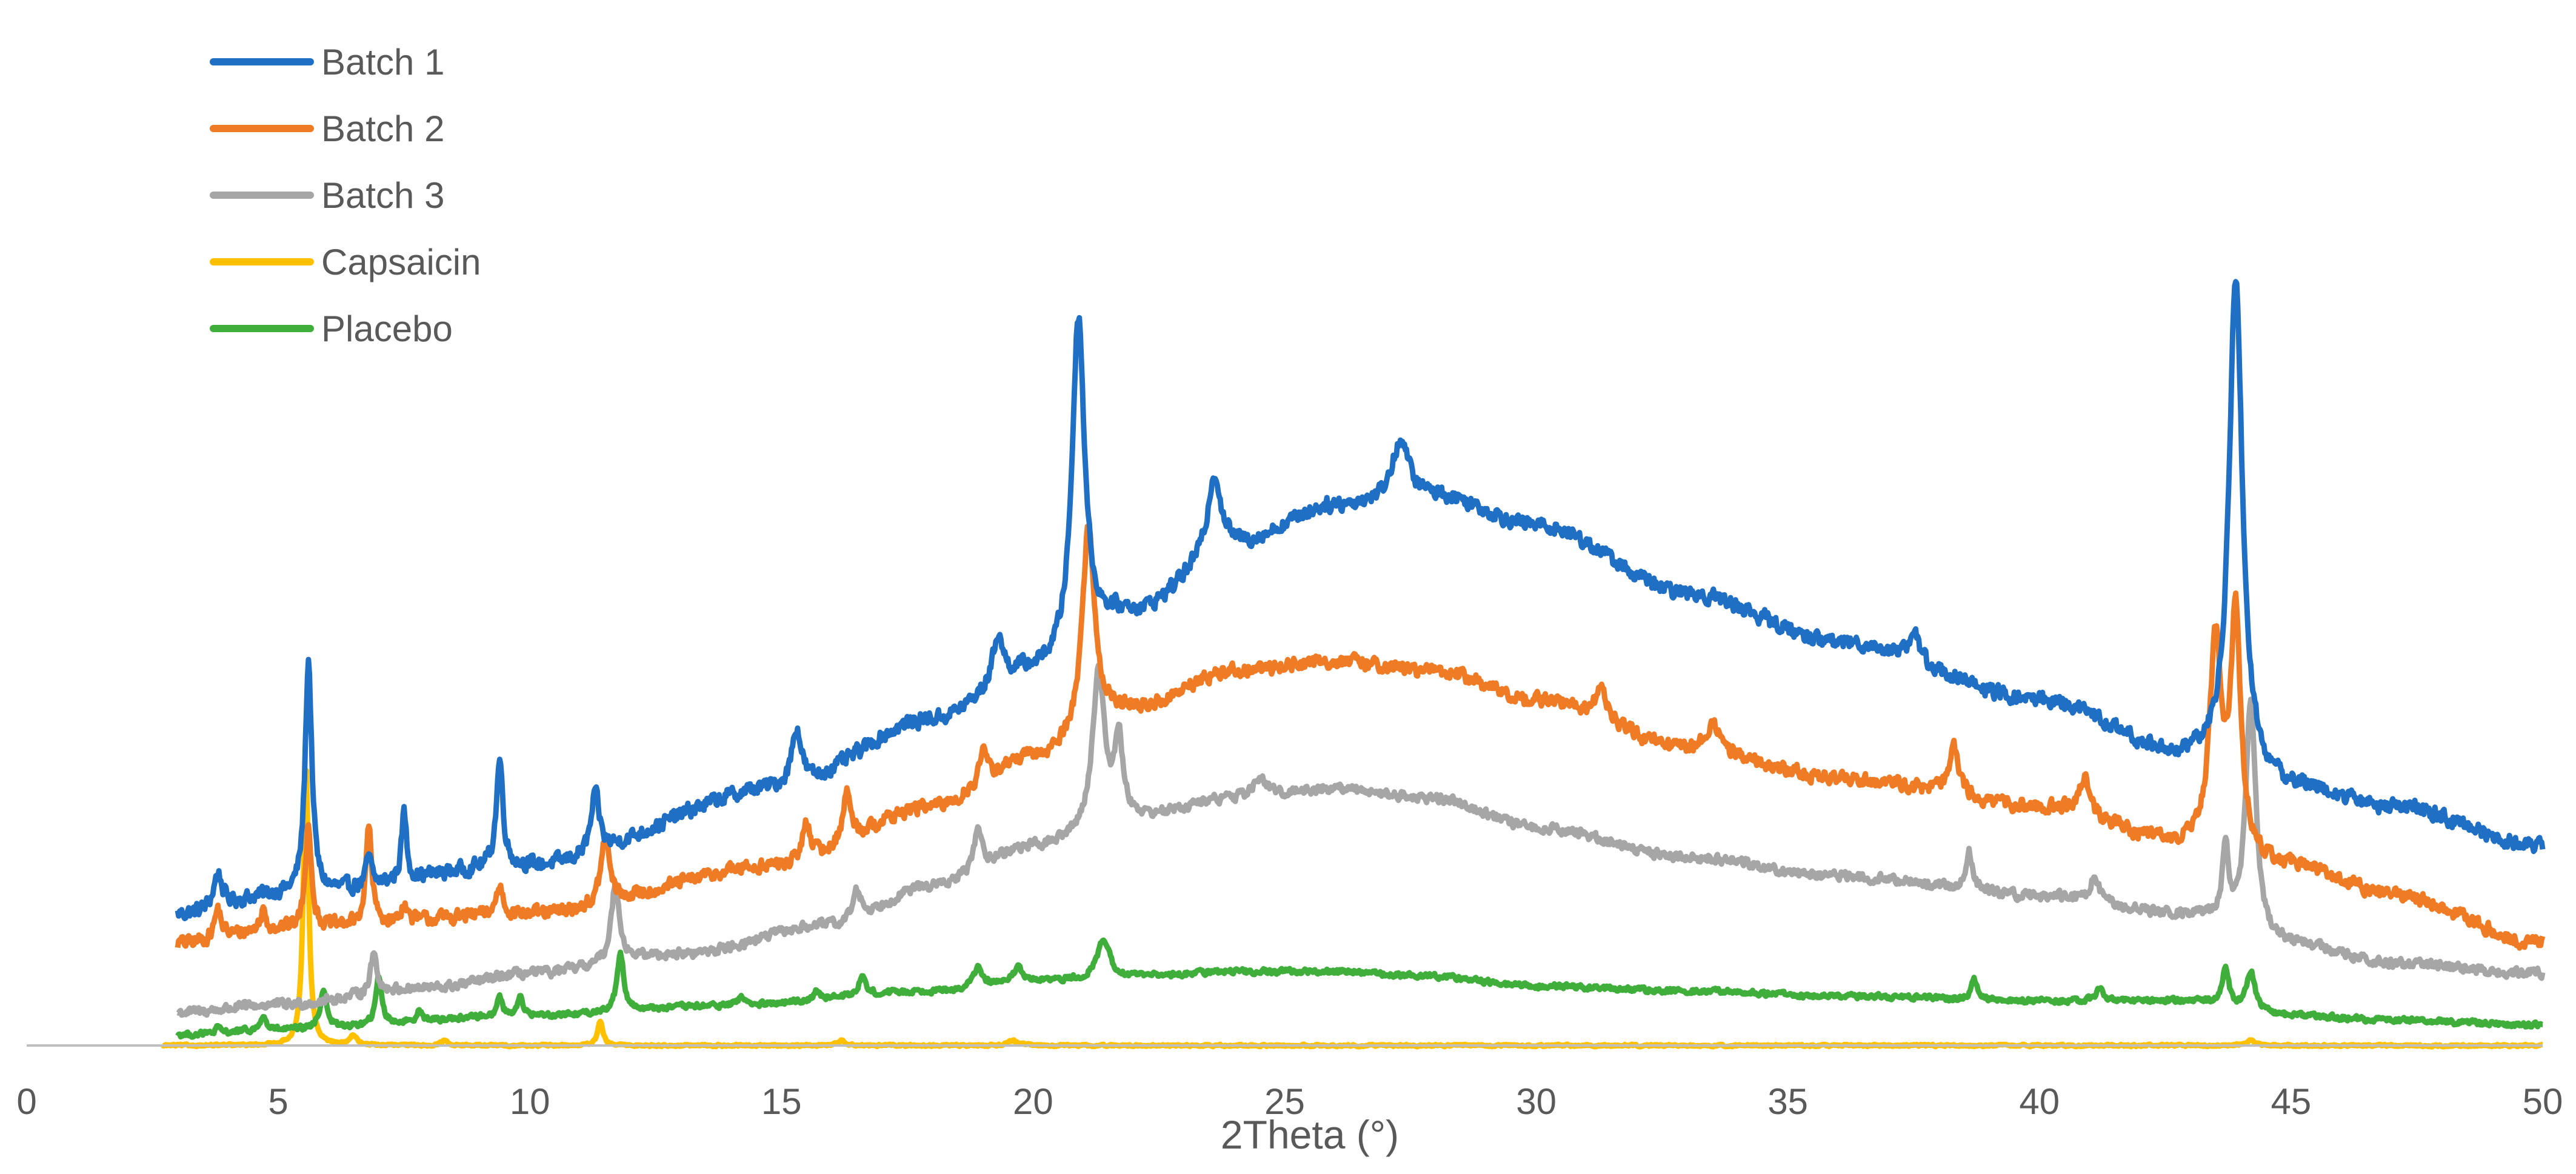  I want to click on legend-item-batch-3: Batch 3, so click(327, 195).